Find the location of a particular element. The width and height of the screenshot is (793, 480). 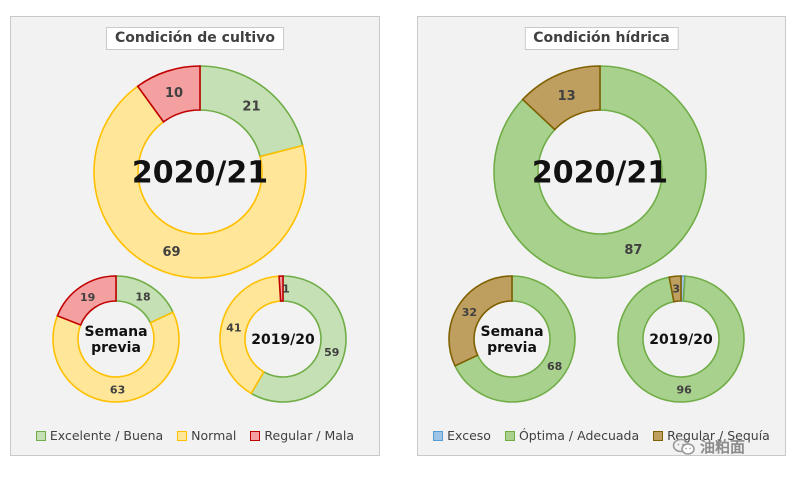

donut-ring-1: 06832Semanaprevia is located at coordinates (512, 339).